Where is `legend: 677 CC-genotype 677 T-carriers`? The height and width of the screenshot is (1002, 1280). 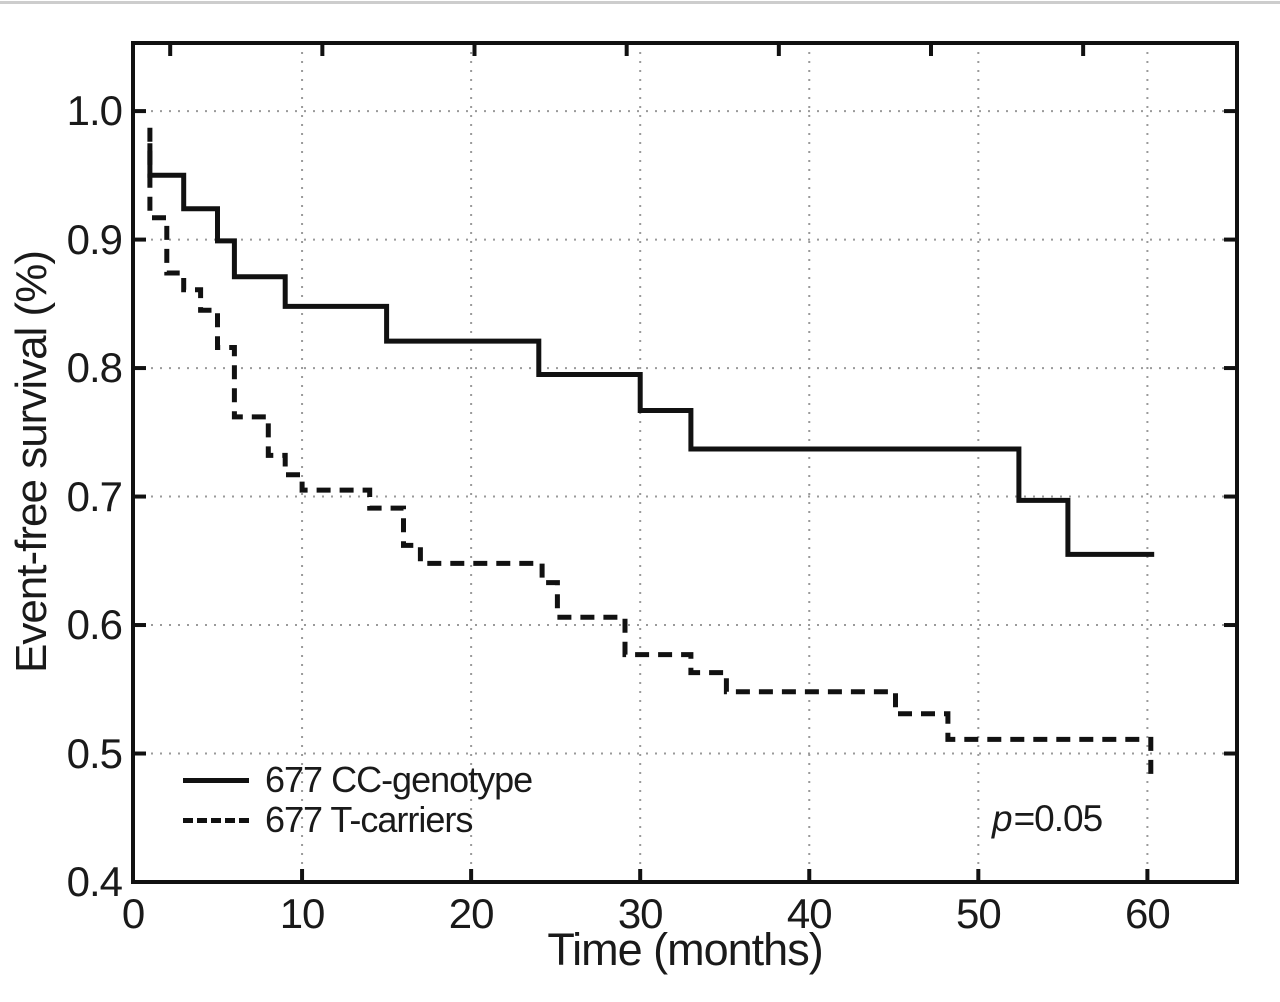
legend: 677 CC-genotype 677 T-carriers is located at coordinates (358, 799).